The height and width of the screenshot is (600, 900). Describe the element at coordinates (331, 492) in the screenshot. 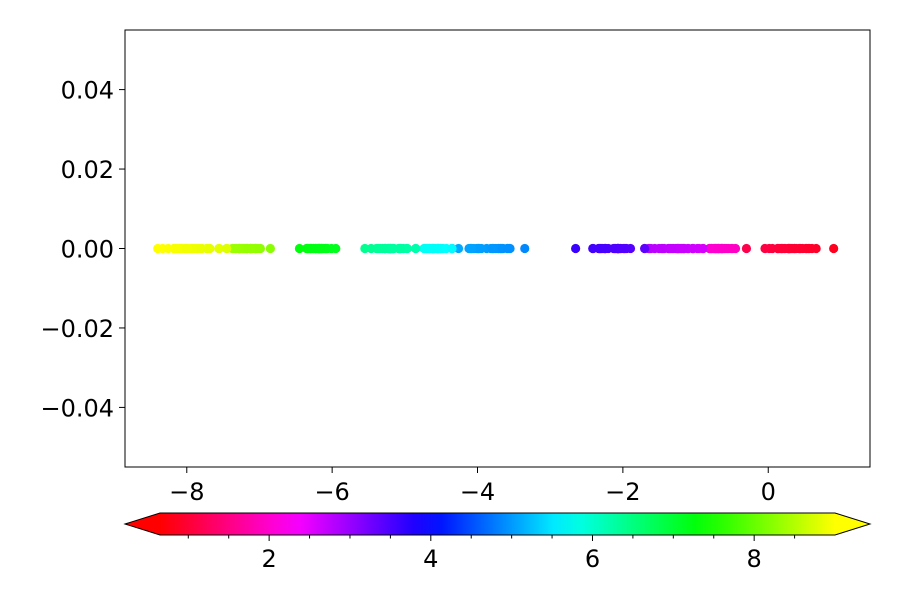

I see `x-tick-label: −6` at that location.